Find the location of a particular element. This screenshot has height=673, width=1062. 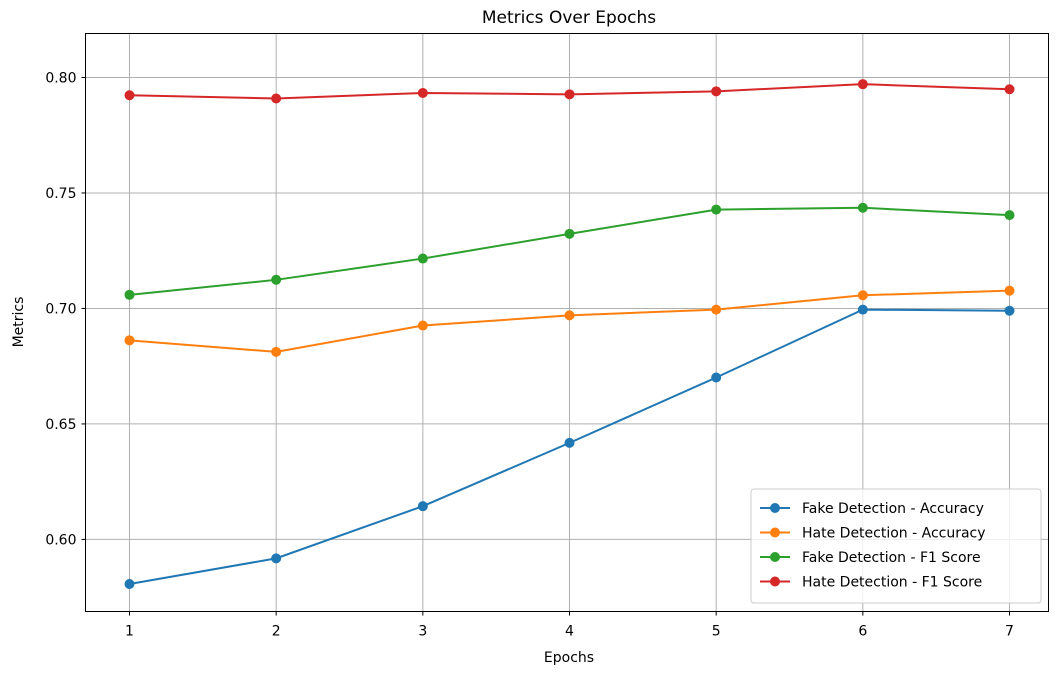

legend-label: Fake Detection - F1 Score is located at coordinates (891, 558).